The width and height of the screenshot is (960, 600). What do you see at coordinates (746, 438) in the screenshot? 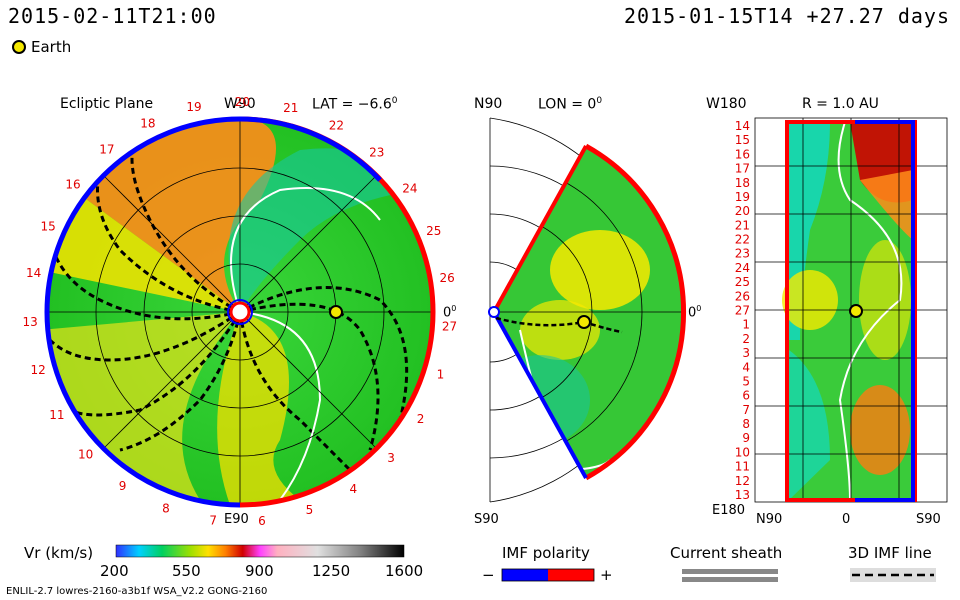
I see `synoptic-tick-9: 9` at bounding box center [746, 438].